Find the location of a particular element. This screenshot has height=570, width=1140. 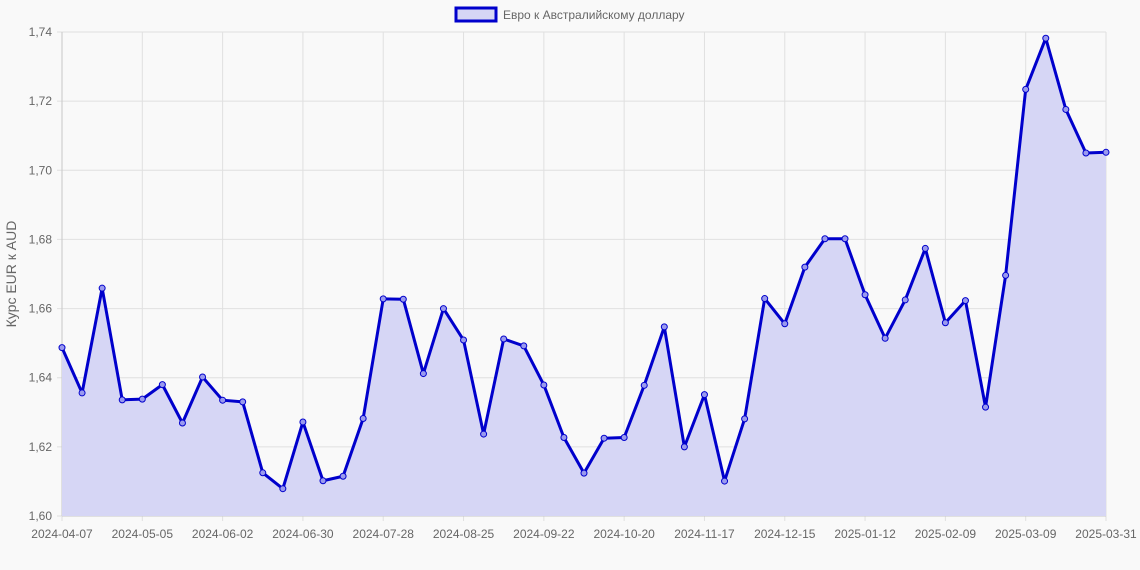

y-tick-label: 1,64 is located at coordinates (41, 378).